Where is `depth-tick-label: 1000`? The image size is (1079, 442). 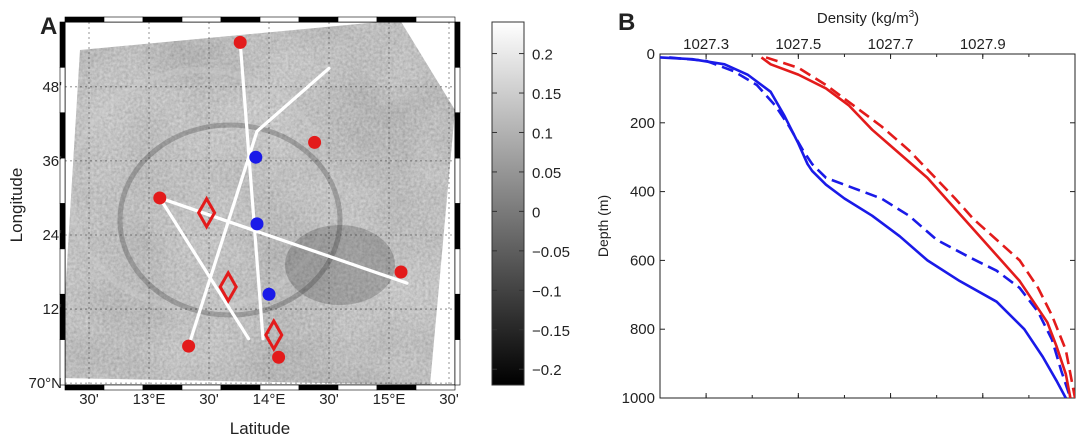 depth-tick-label: 1000 is located at coordinates (638, 398).